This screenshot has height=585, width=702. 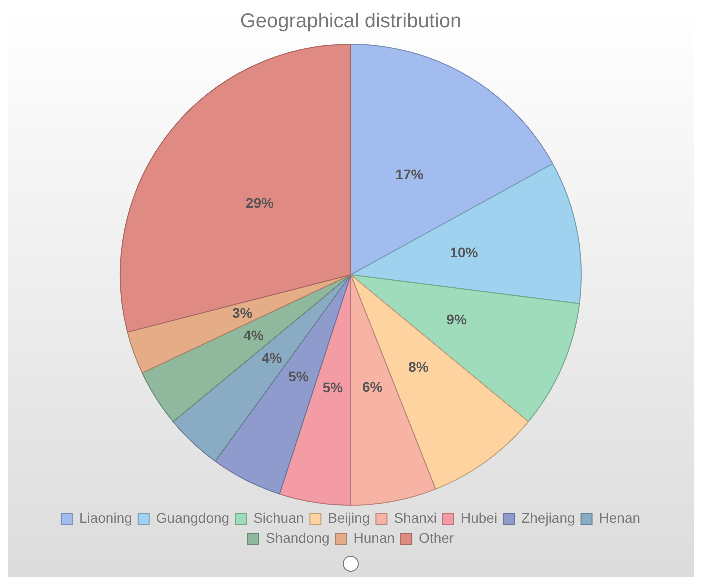 I want to click on data-label: 10%, so click(x=464, y=252).